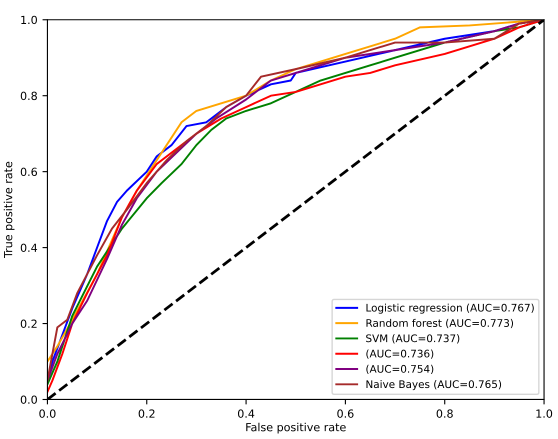 The width and height of the screenshot is (558, 439). Describe the element at coordinates (28, 96) in the screenshot. I see `y-tick-label: 0.8` at that location.